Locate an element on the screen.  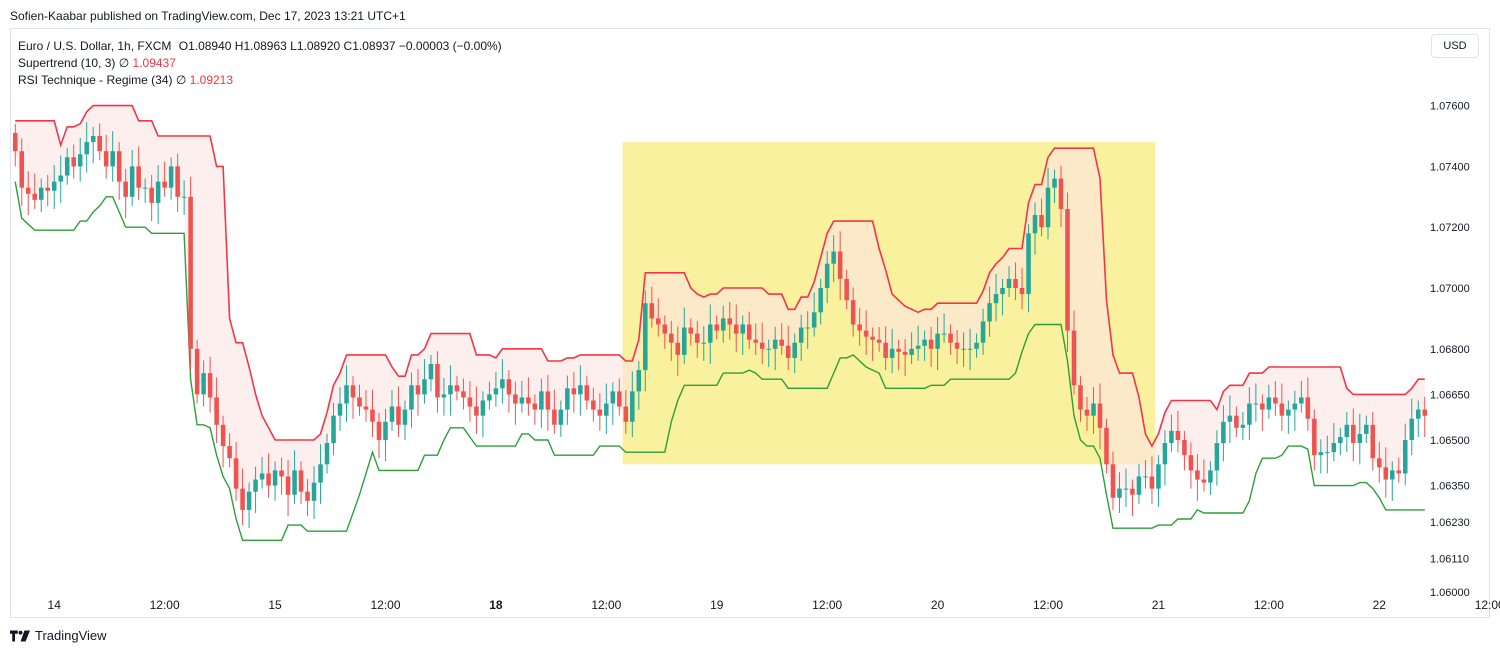
footer-brand: TradingView is located at coordinates (58, 635).